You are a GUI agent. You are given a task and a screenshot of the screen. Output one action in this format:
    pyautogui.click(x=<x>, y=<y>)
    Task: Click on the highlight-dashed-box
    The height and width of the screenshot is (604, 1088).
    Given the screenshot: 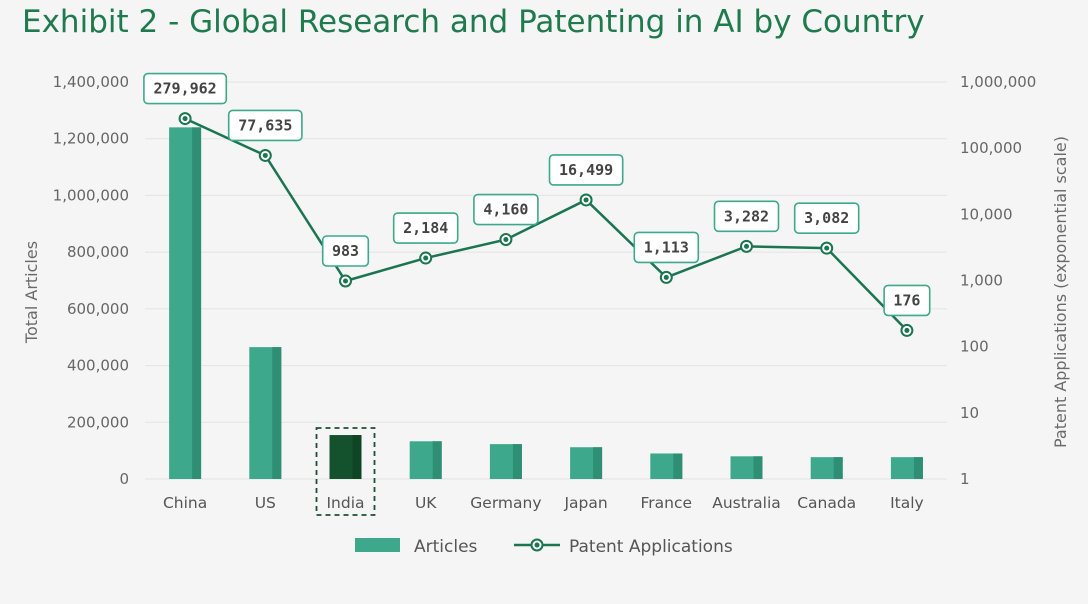 What is the action you would take?
    pyautogui.click(x=345, y=471)
    